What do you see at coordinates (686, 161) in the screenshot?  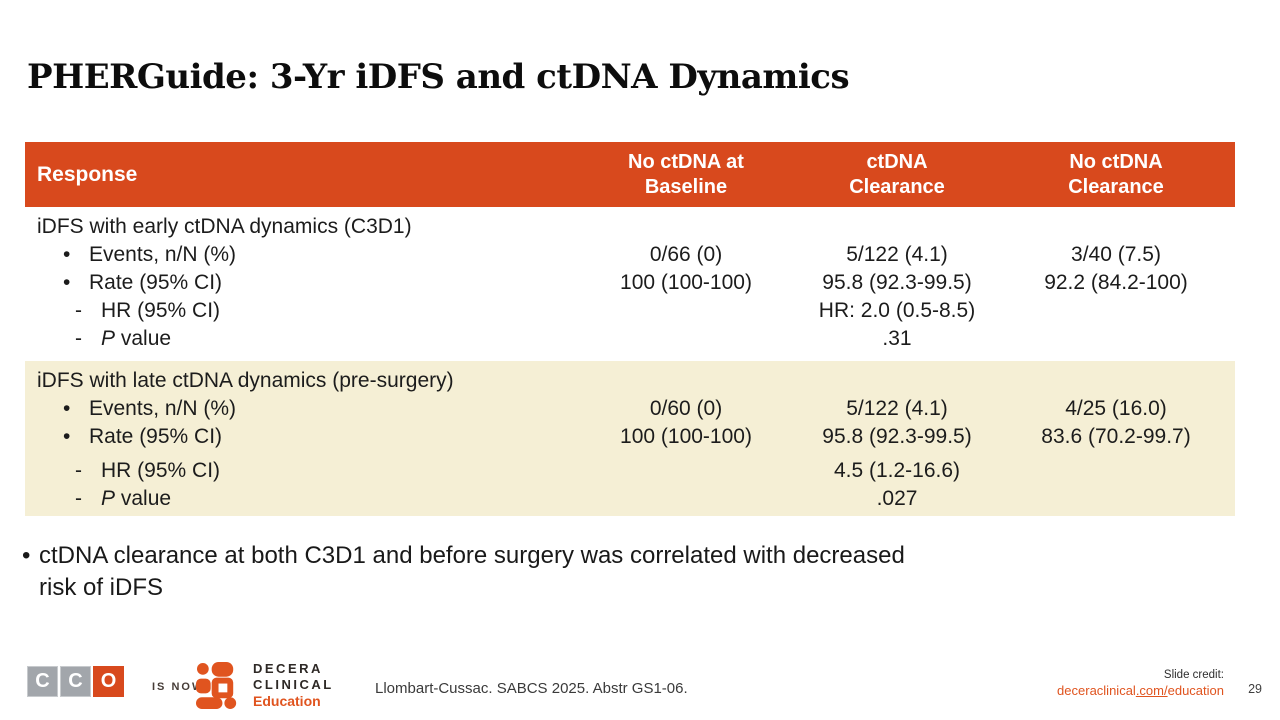 I see `header-line: No ctDNA at` at bounding box center [686, 161].